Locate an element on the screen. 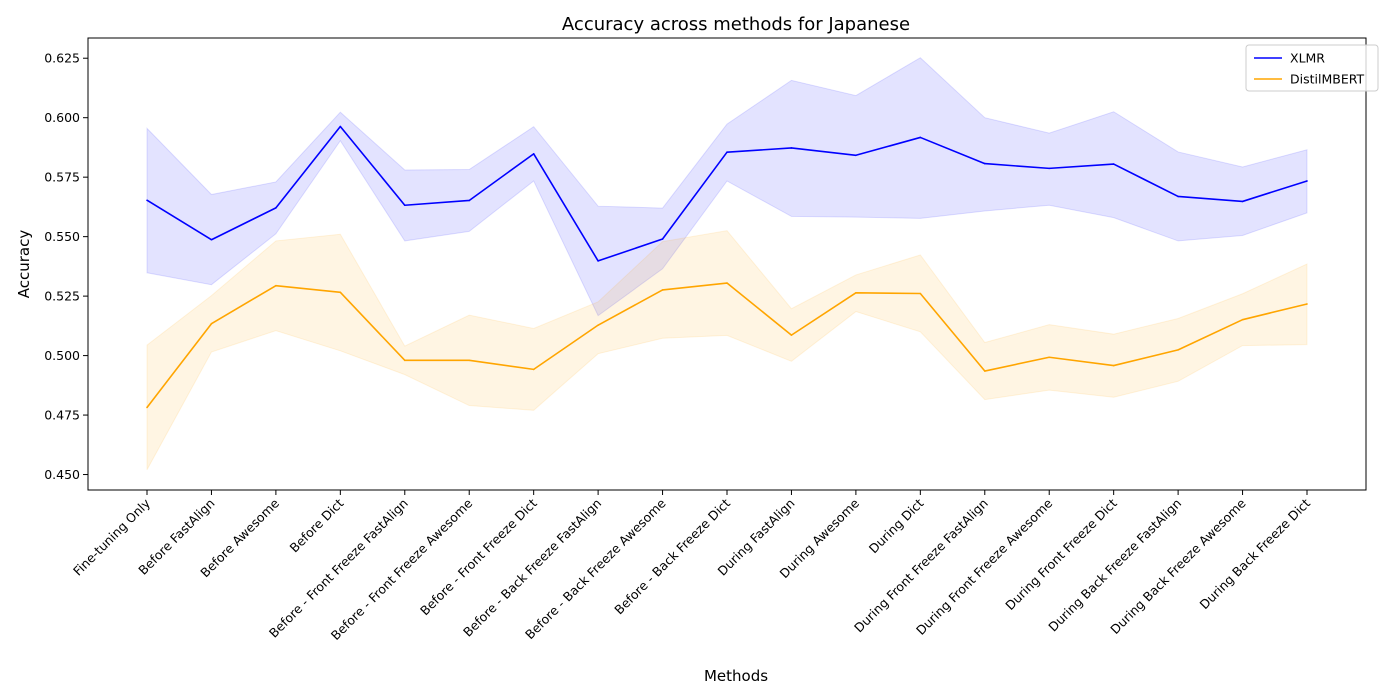 The height and width of the screenshot is (700, 1400). y-axis-label: Accuracy is located at coordinates (24, 264).